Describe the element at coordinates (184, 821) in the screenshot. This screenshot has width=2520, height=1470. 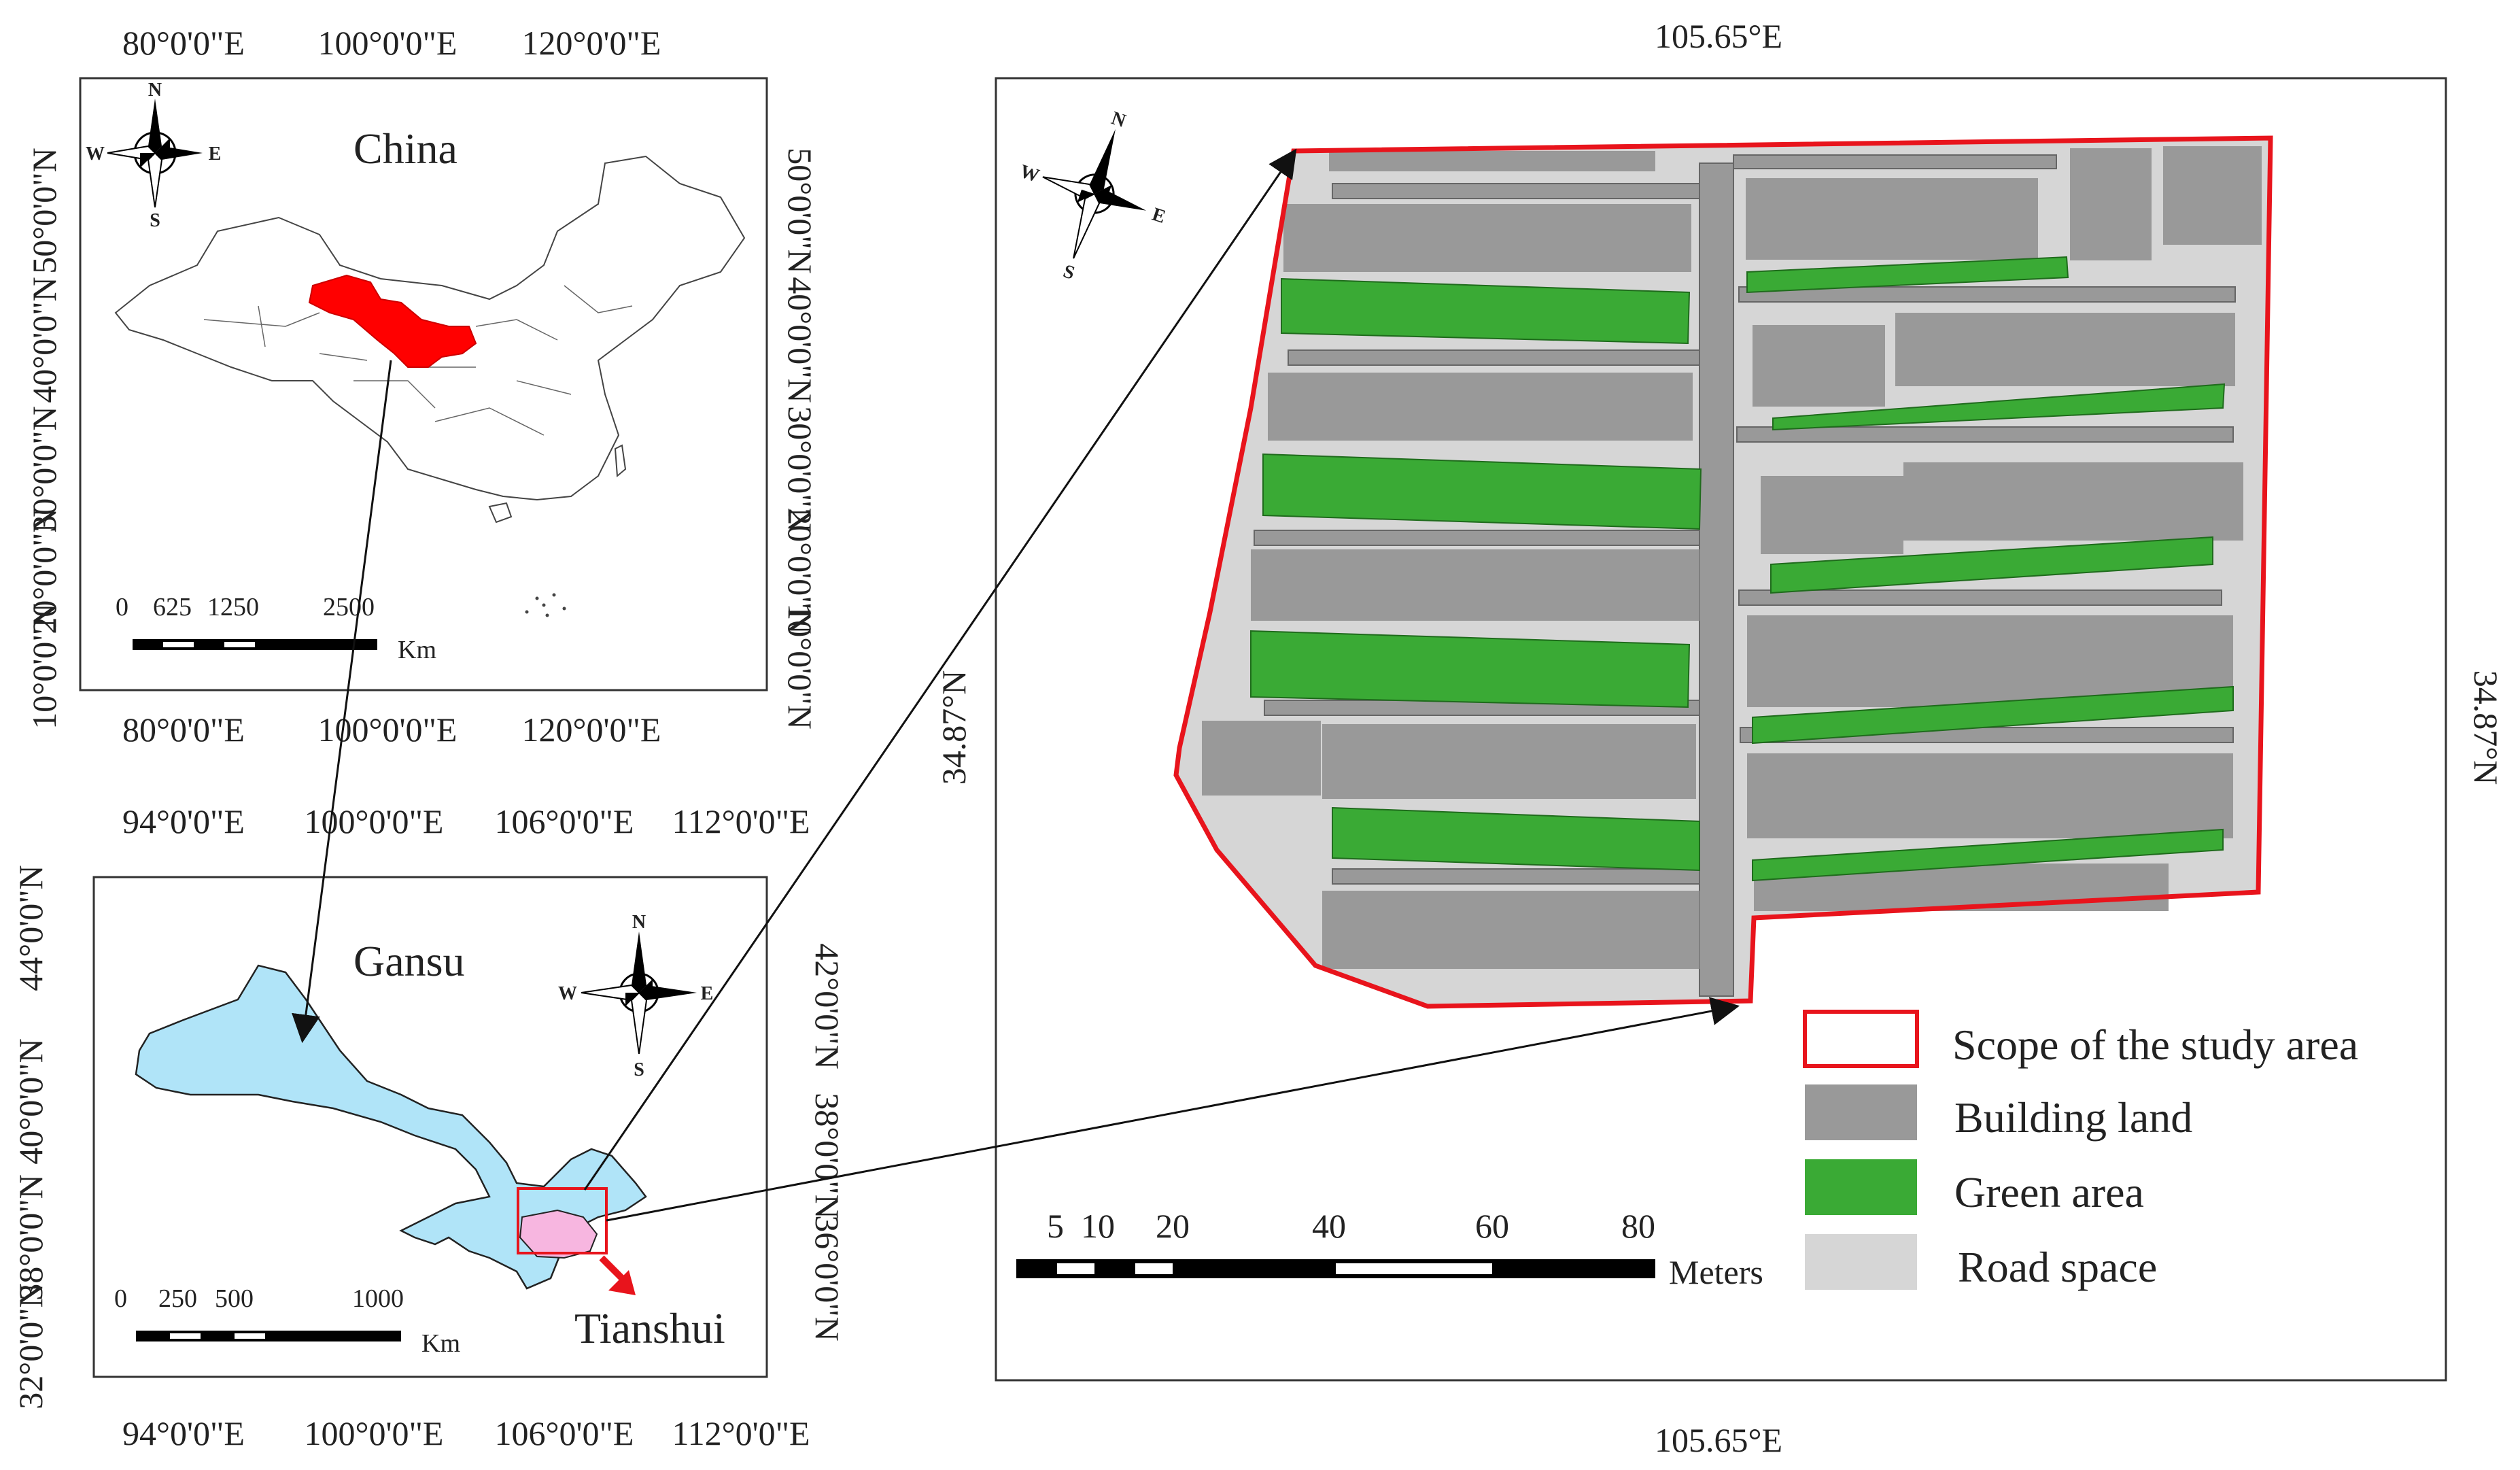
I see `gansu-top-tick: 94°0'0"E` at that location.